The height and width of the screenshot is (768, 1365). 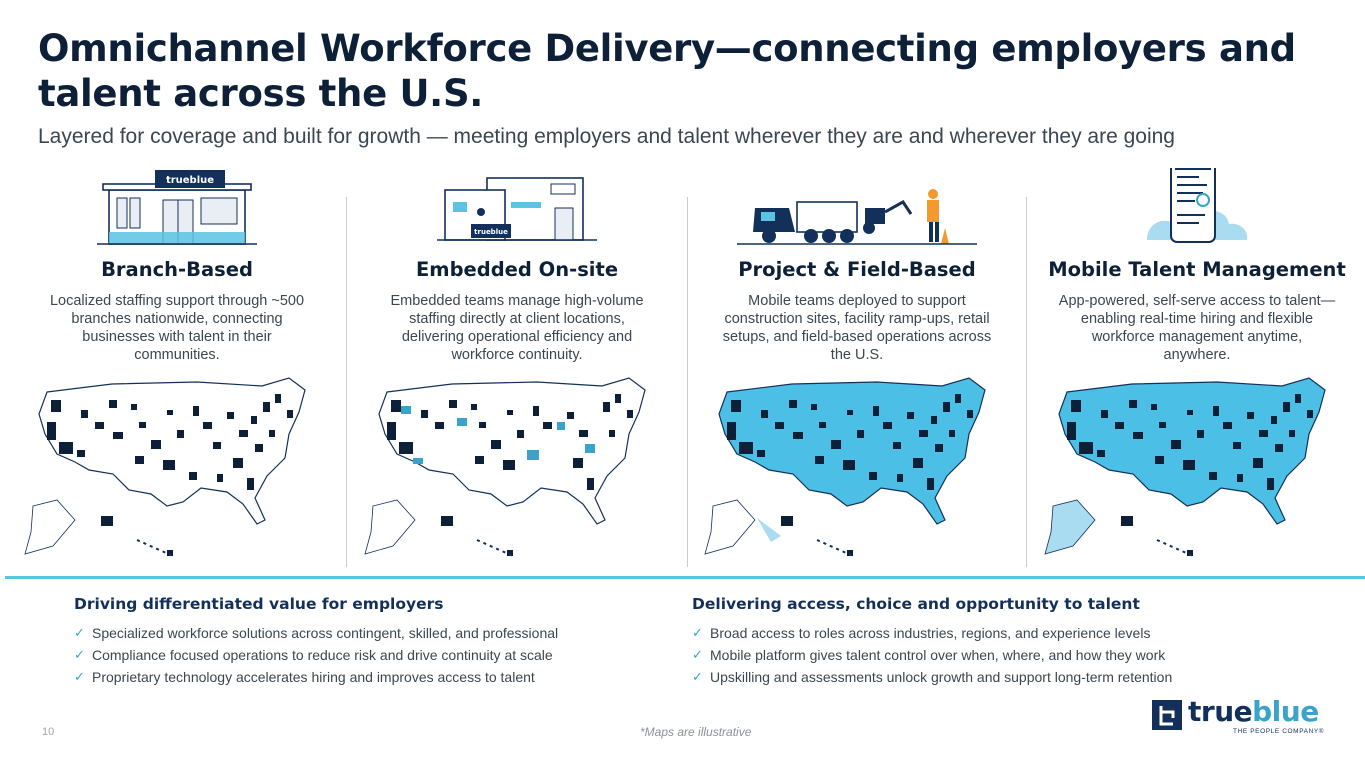 What do you see at coordinates (517, 209) in the screenshot?
I see `onsite-facility-illustration: trueblue` at bounding box center [517, 209].